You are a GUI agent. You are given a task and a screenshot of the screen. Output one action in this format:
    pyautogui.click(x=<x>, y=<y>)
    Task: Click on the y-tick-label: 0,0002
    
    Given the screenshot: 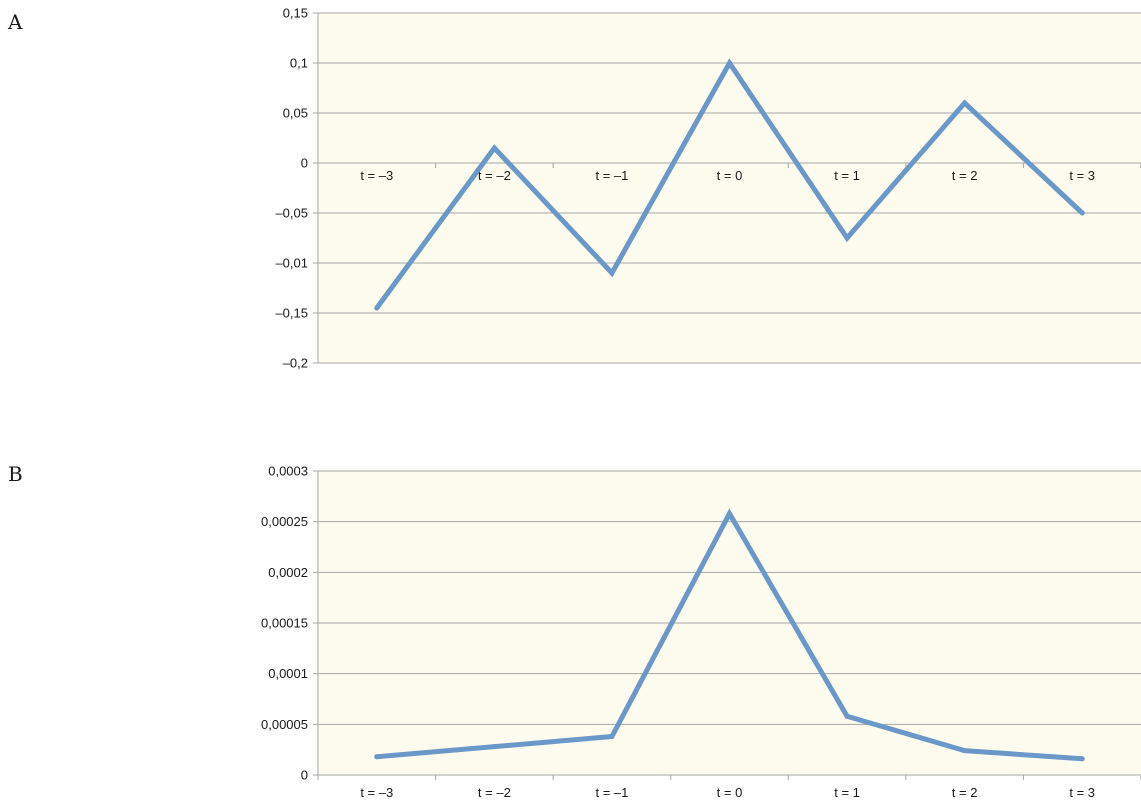 What is the action you would take?
    pyautogui.click(x=288, y=572)
    